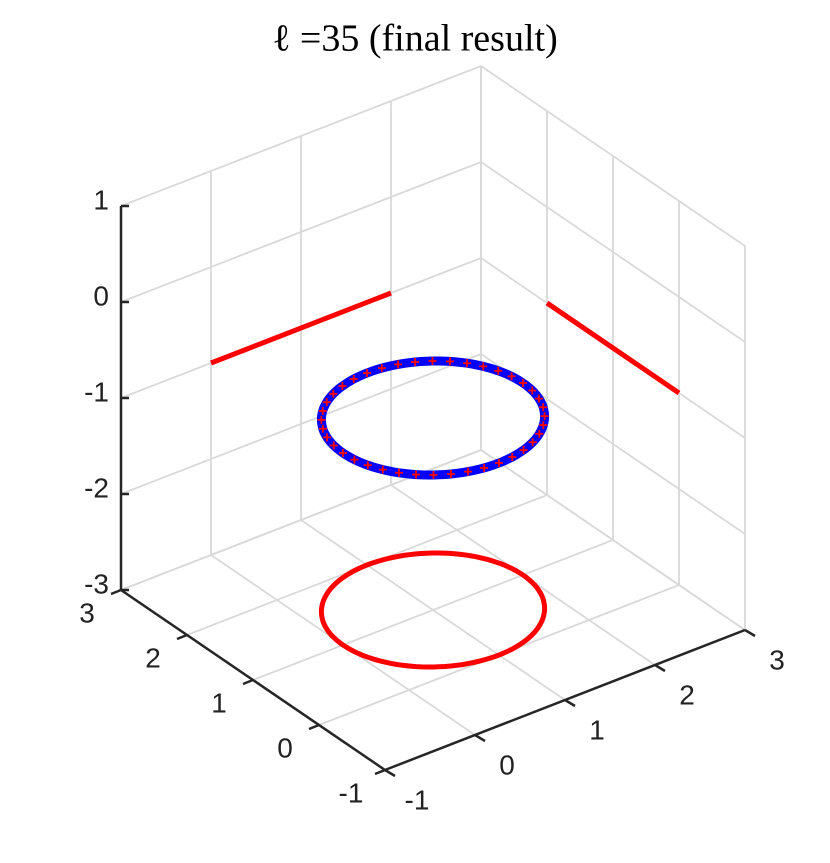 The height and width of the screenshot is (863, 830). I want to click on y-tick-label: 0, so click(285, 747).